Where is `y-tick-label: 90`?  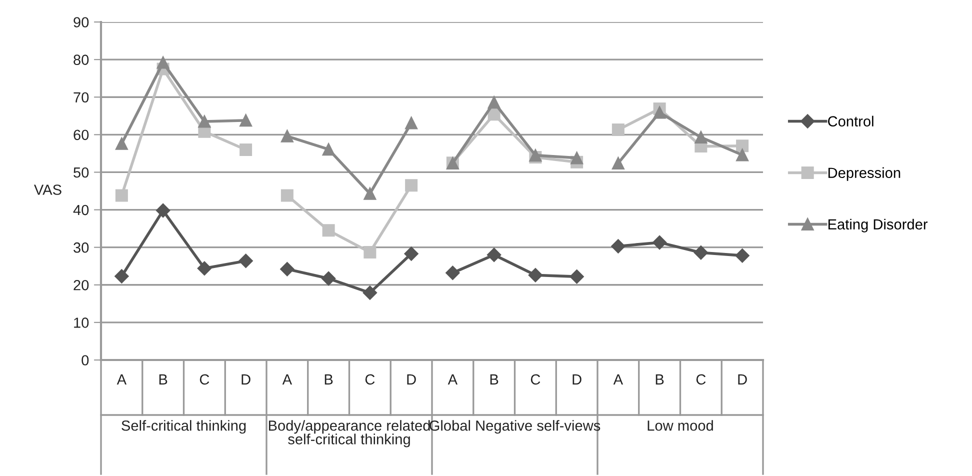 y-tick-label: 90 is located at coordinates (81, 22).